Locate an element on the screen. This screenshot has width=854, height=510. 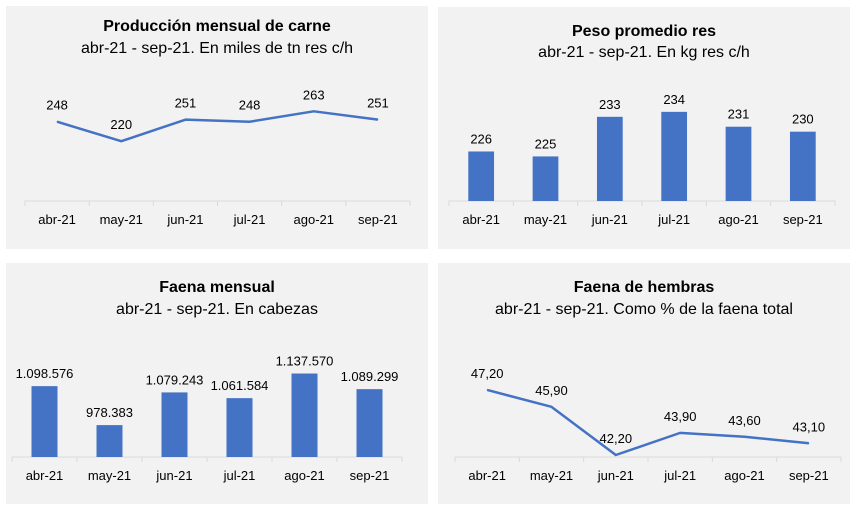
data-label: 43,10 is located at coordinates (809, 426).